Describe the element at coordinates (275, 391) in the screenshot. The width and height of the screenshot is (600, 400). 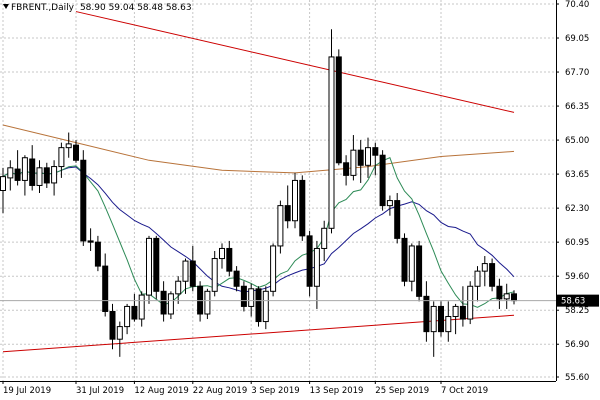
I see `x-tick-label: 3 Sep 2019` at that location.